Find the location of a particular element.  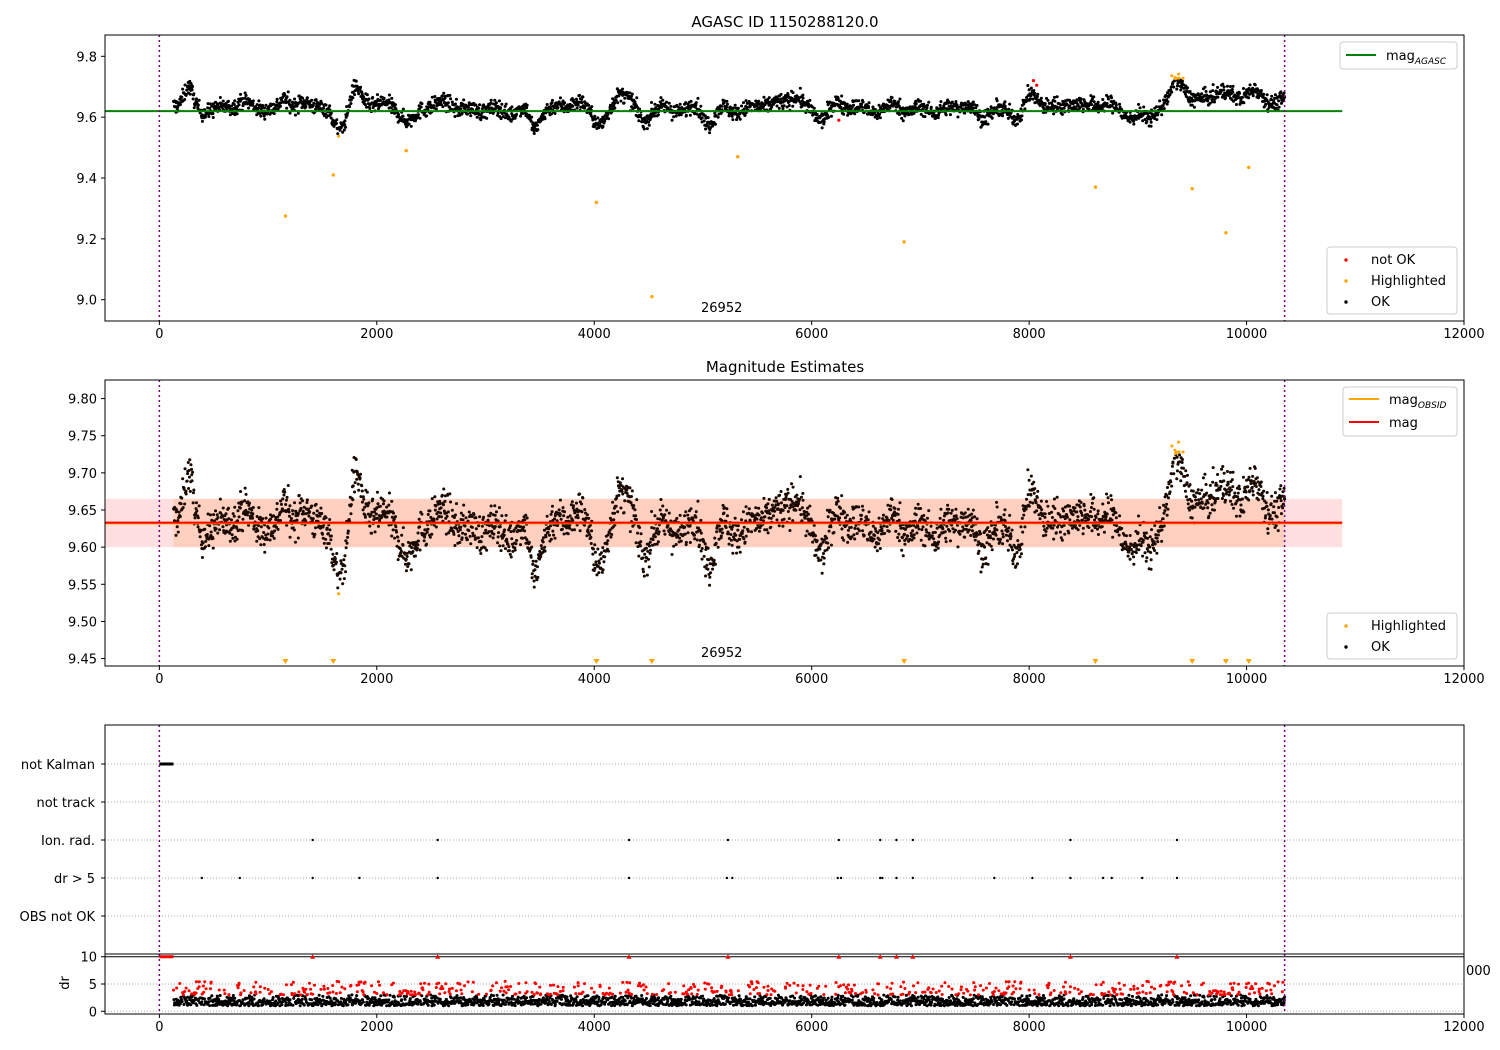

magnitude-line-legend: magOBSID mag is located at coordinates (1400, 411).